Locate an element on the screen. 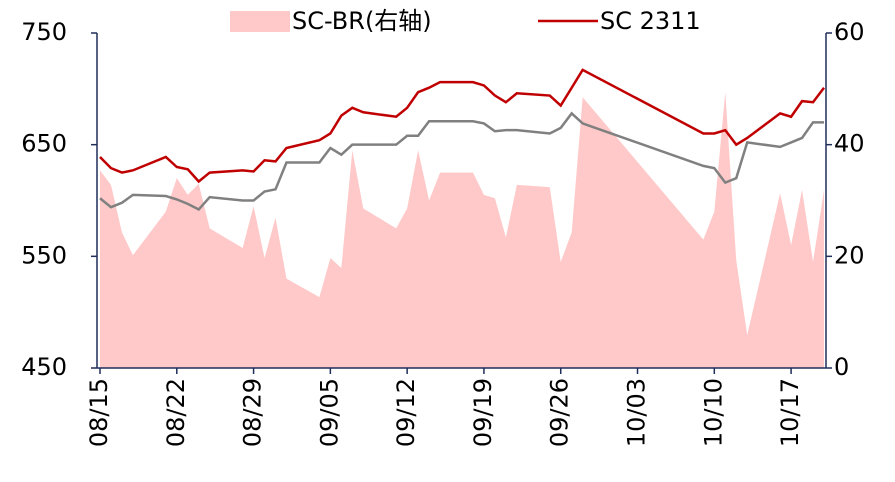 The image size is (895, 482). y2-tick-label: 0 is located at coordinates (841, 367).